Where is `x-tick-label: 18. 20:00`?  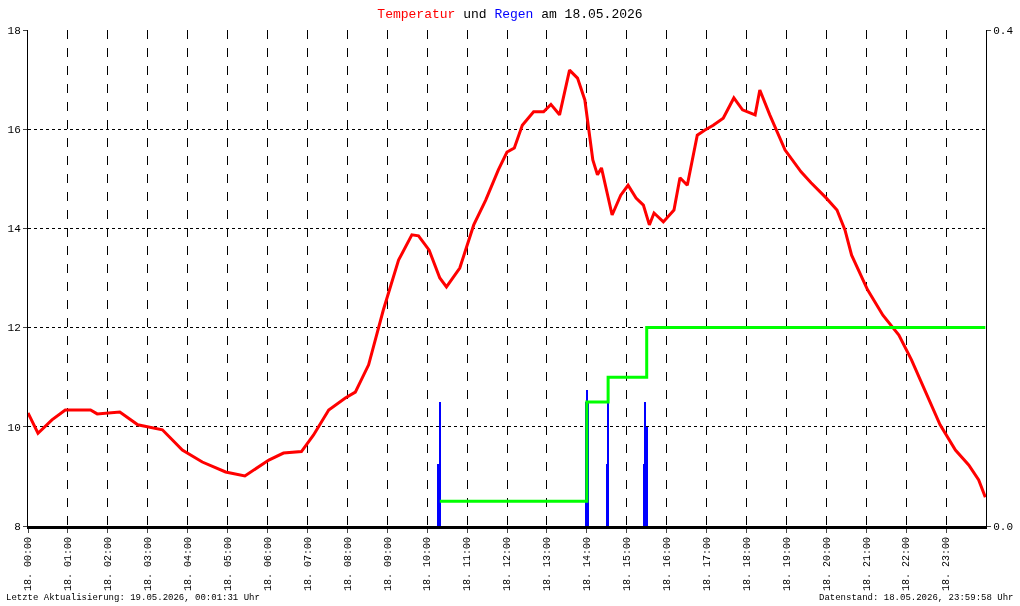 x-tick-label: 18. 20:00 is located at coordinates (827, 564).